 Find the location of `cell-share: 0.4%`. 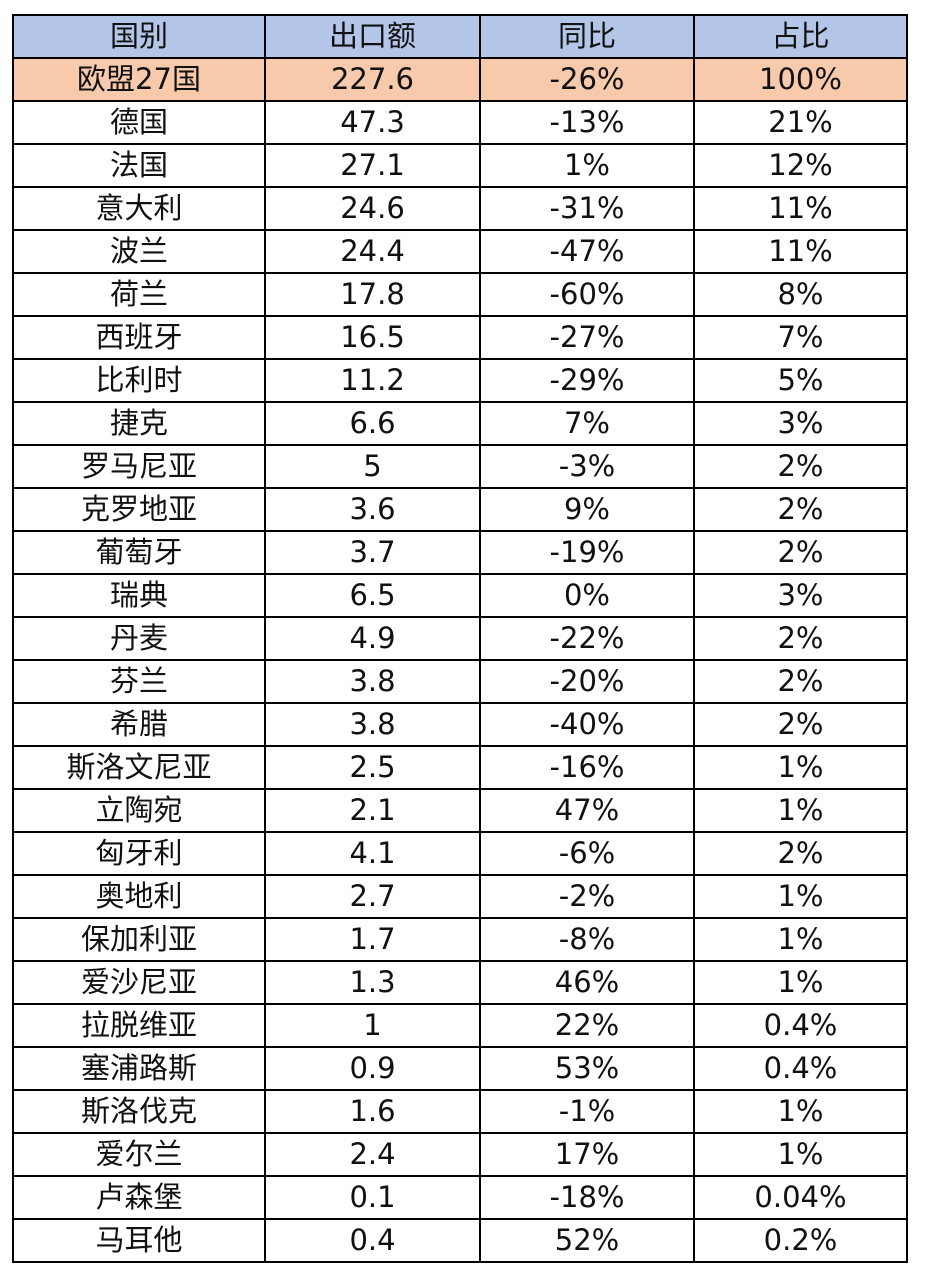

cell-share: 0.4% is located at coordinates (800, 1025).